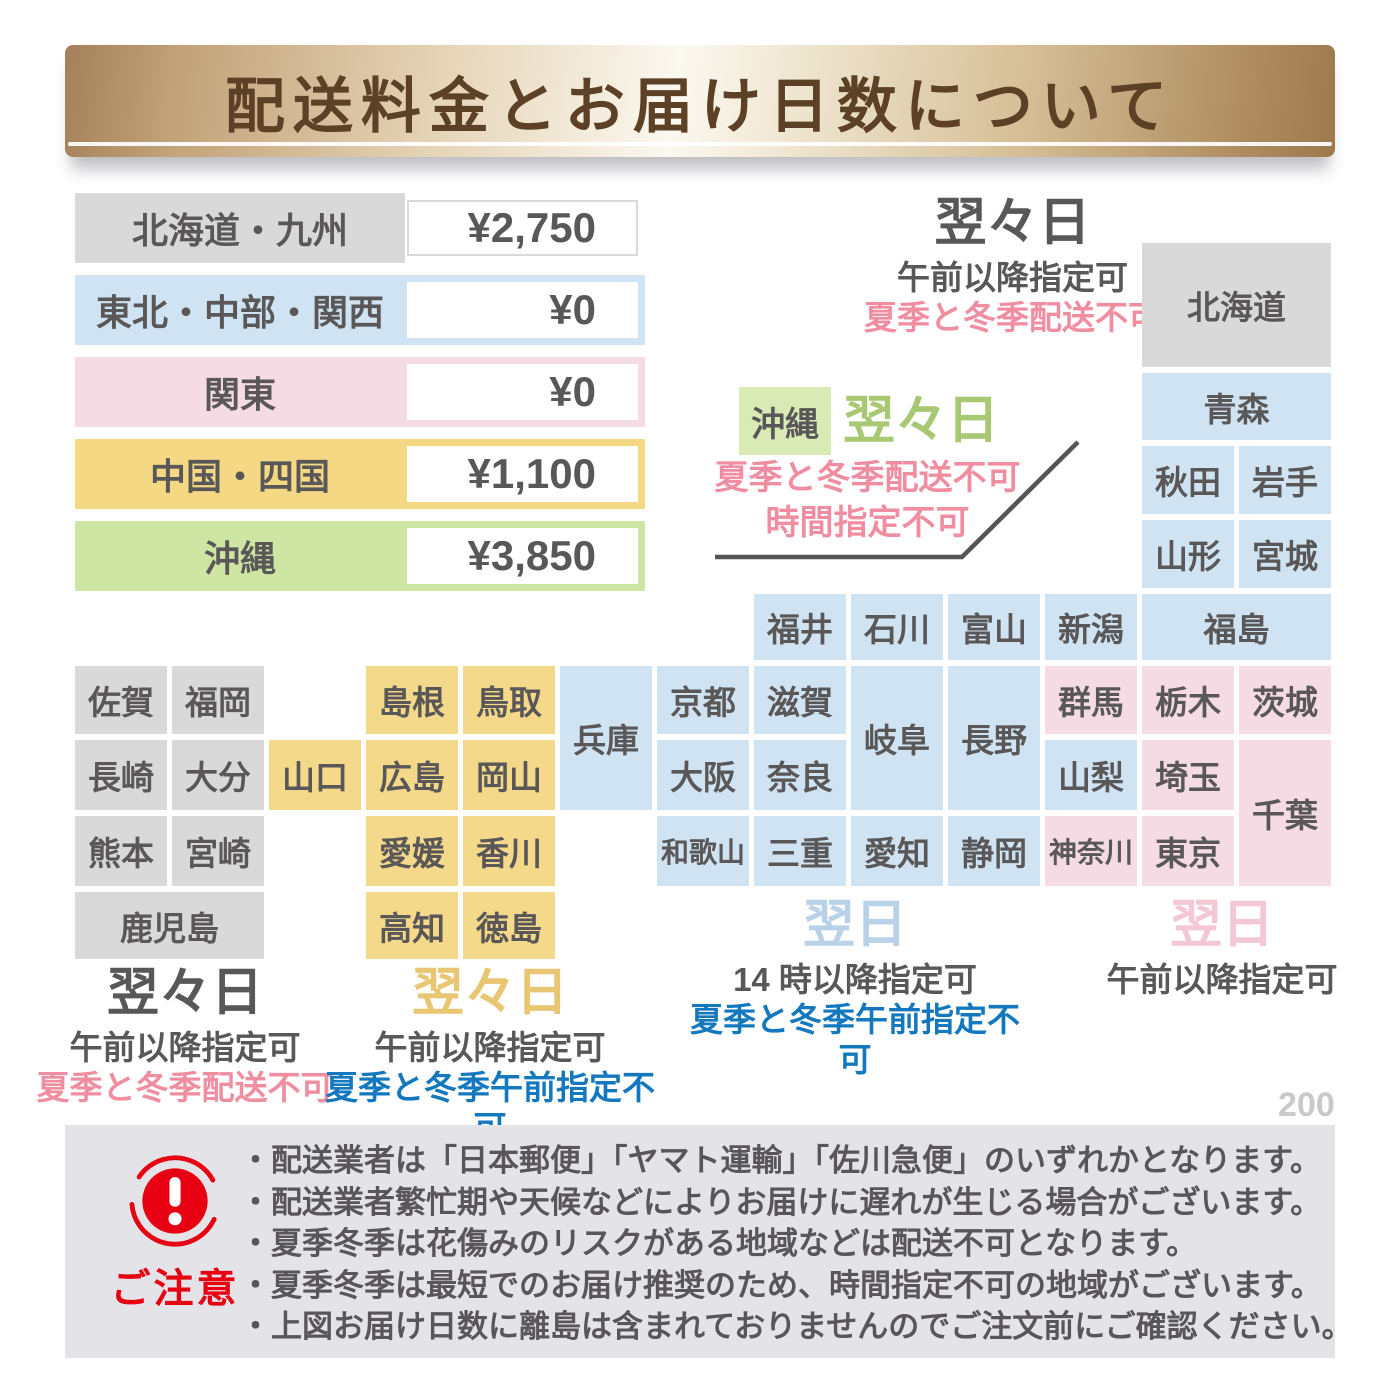 Image resolution: width=1400 pixels, height=1400 pixels. I want to click on fee-row: 中国・四国 ¥1,100, so click(360, 474).